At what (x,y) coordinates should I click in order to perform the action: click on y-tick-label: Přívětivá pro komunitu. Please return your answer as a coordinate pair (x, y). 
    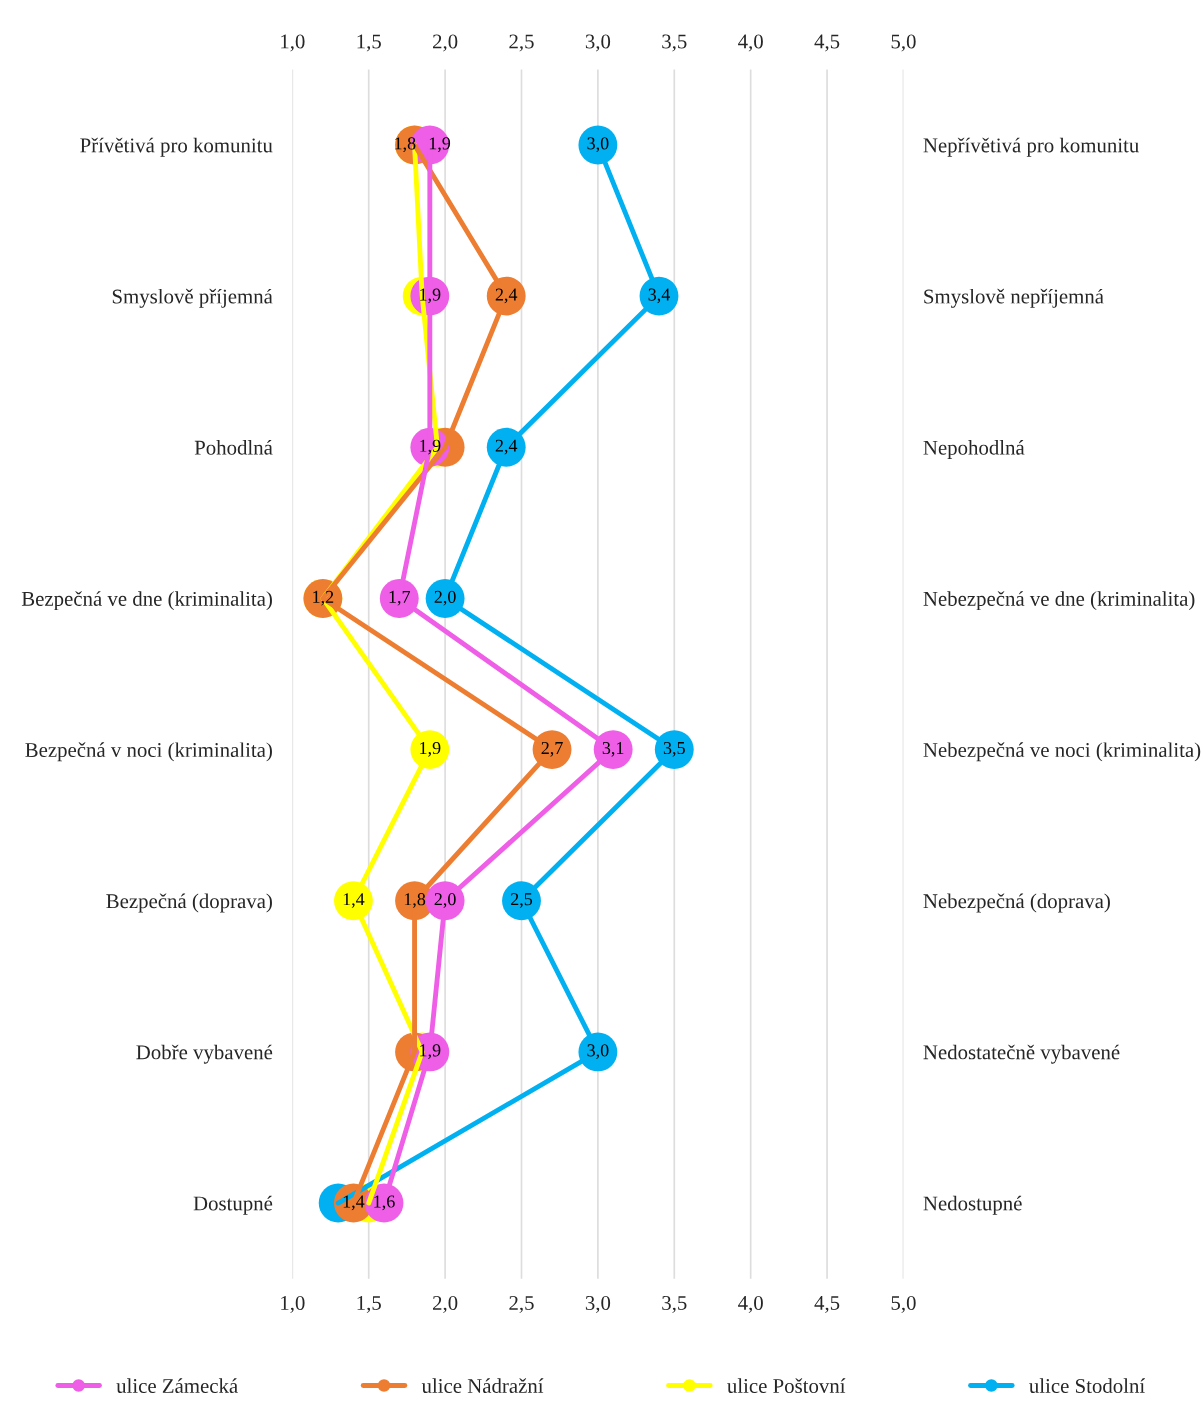
    Looking at the image, I should click on (176, 147).